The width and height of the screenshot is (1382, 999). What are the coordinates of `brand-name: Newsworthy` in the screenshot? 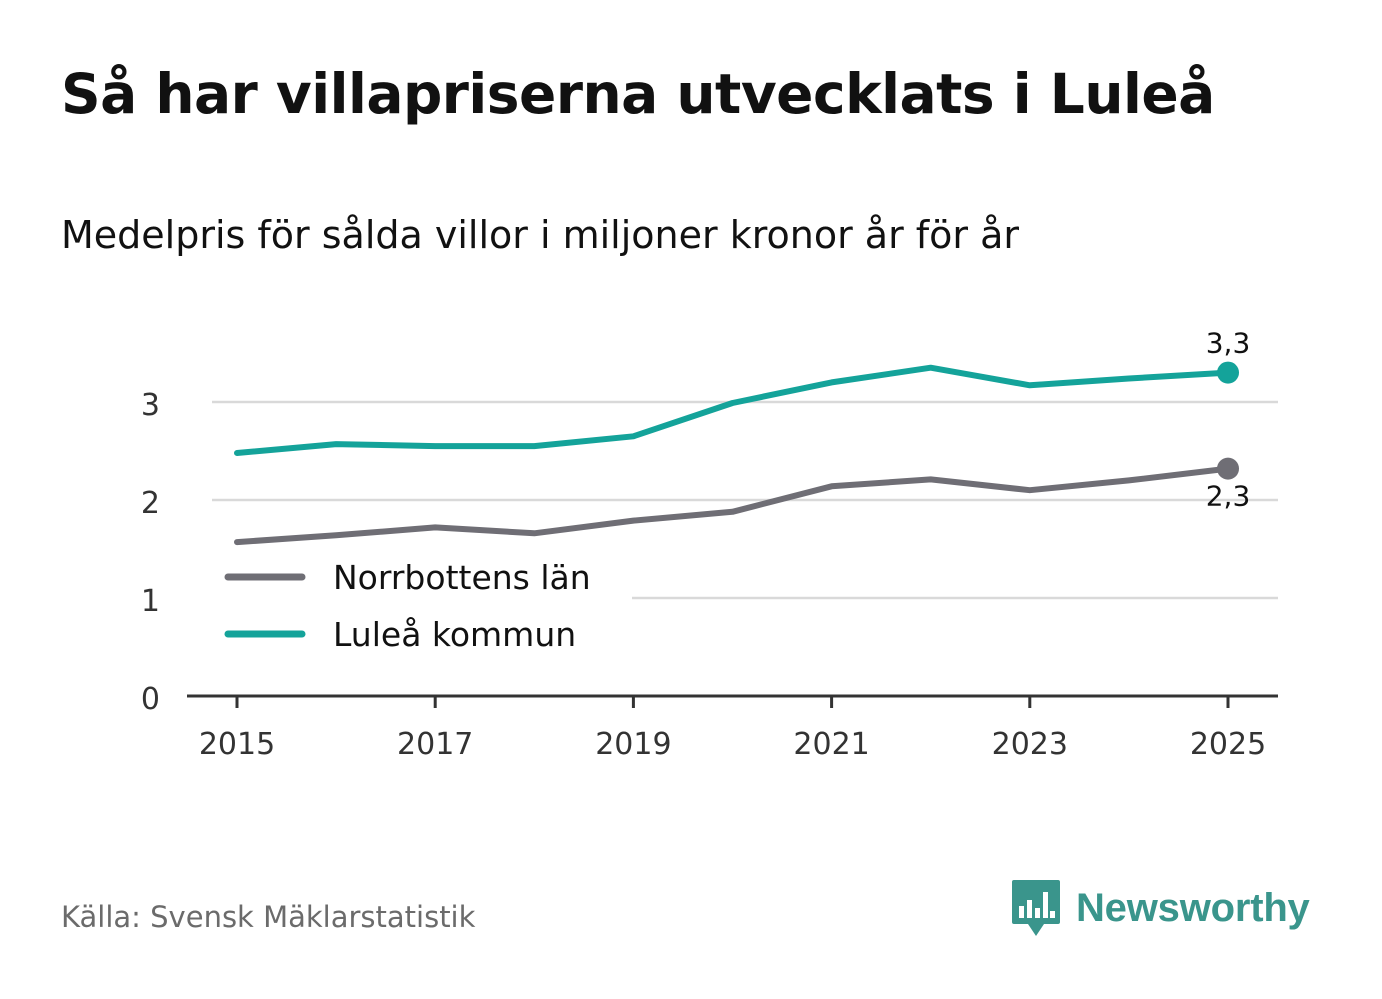 It's located at (1193, 907).